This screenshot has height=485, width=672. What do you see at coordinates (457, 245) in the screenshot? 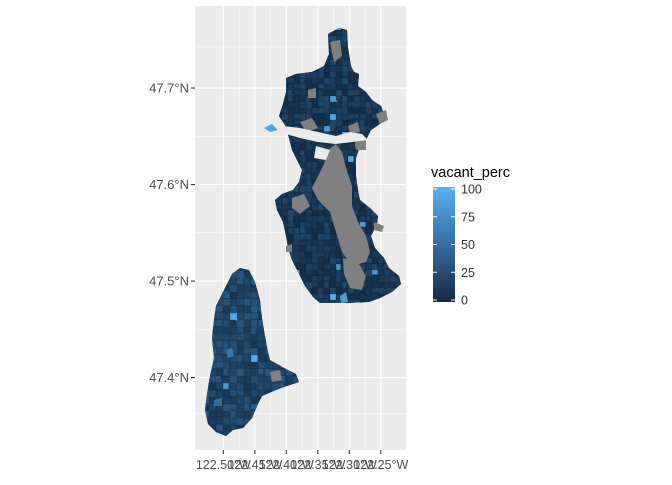
I see `legend-ticks: 0 25 50 75 100` at bounding box center [457, 245].